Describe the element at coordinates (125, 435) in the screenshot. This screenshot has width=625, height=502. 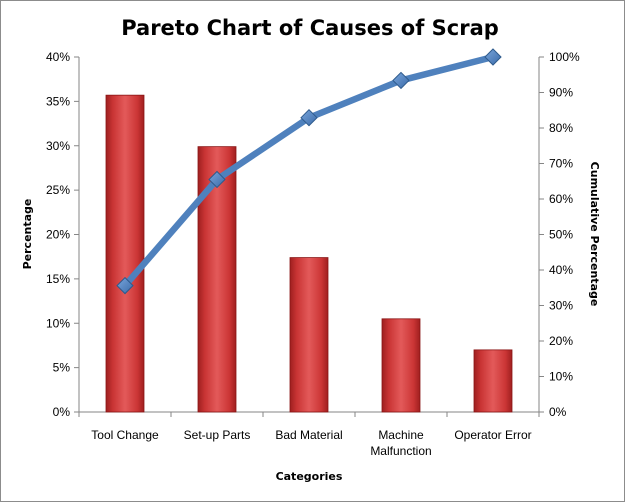
I see `x-category-label: Tool Change` at that location.